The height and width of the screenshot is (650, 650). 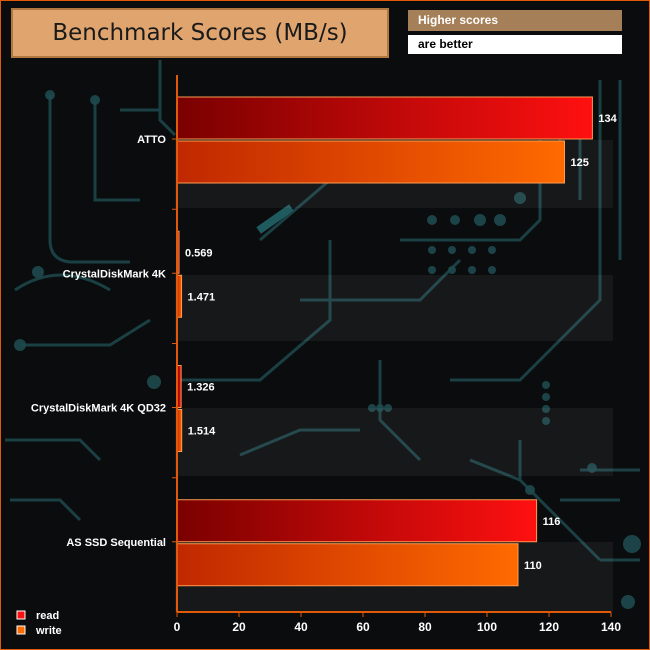 I want to click on x-tick-label: 60, so click(x=363, y=627).